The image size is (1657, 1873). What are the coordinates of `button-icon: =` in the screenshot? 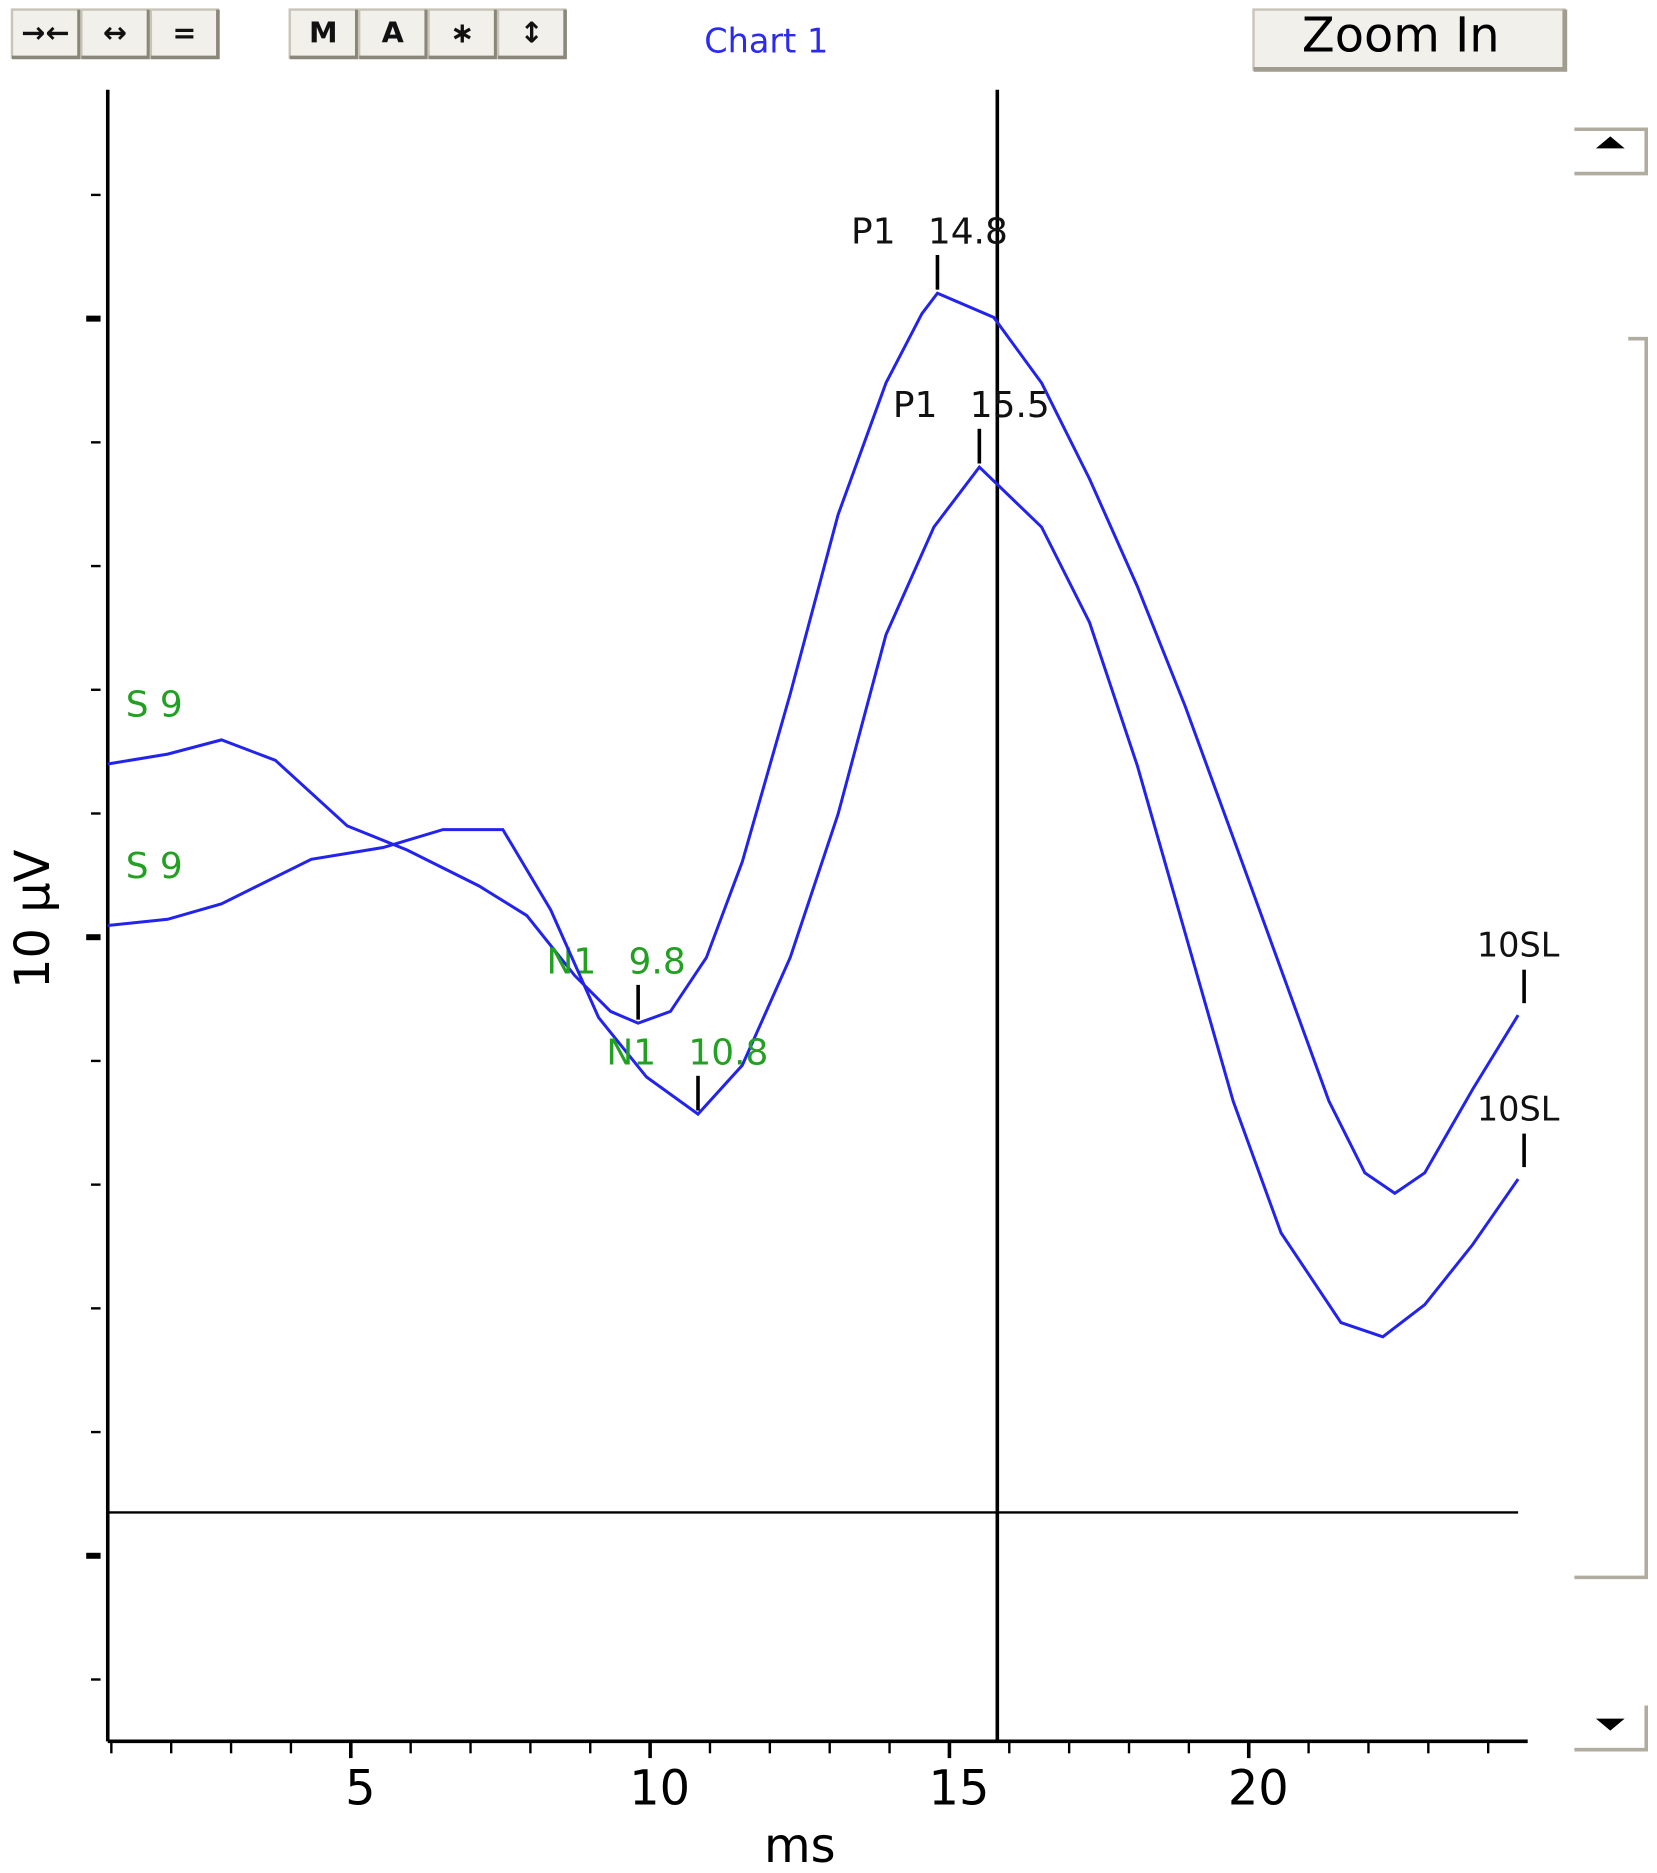 It's located at (184, 33).